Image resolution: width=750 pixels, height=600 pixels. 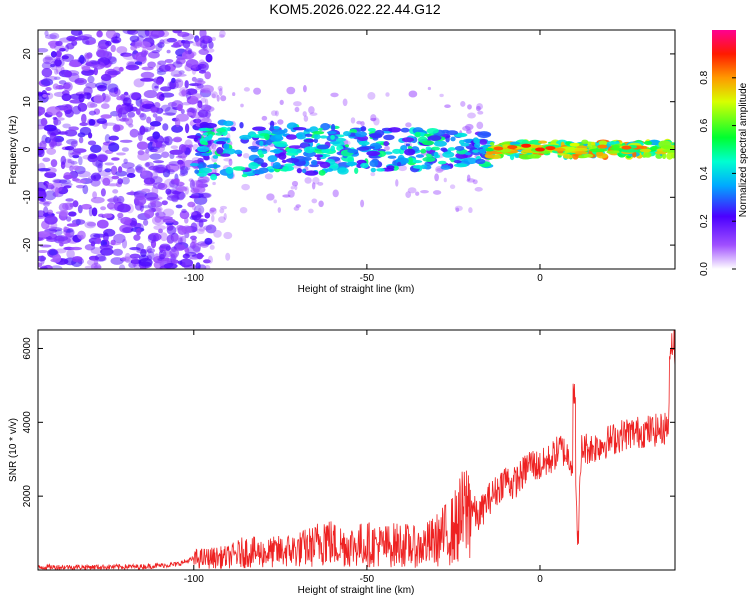 I want to click on colorbar-label: Normalized spectral amplitude, so click(x=743, y=149).